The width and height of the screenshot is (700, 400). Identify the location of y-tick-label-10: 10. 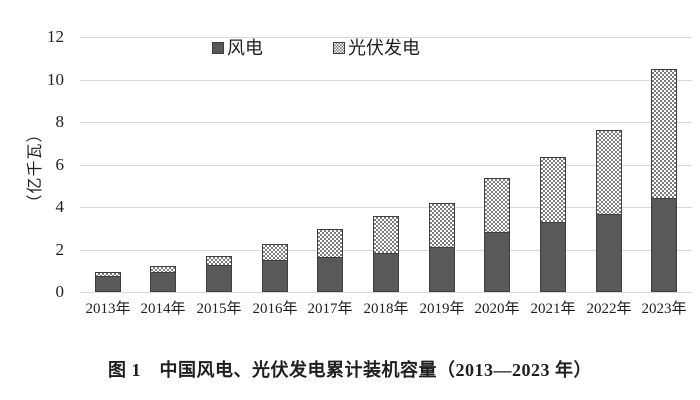
(55, 79).